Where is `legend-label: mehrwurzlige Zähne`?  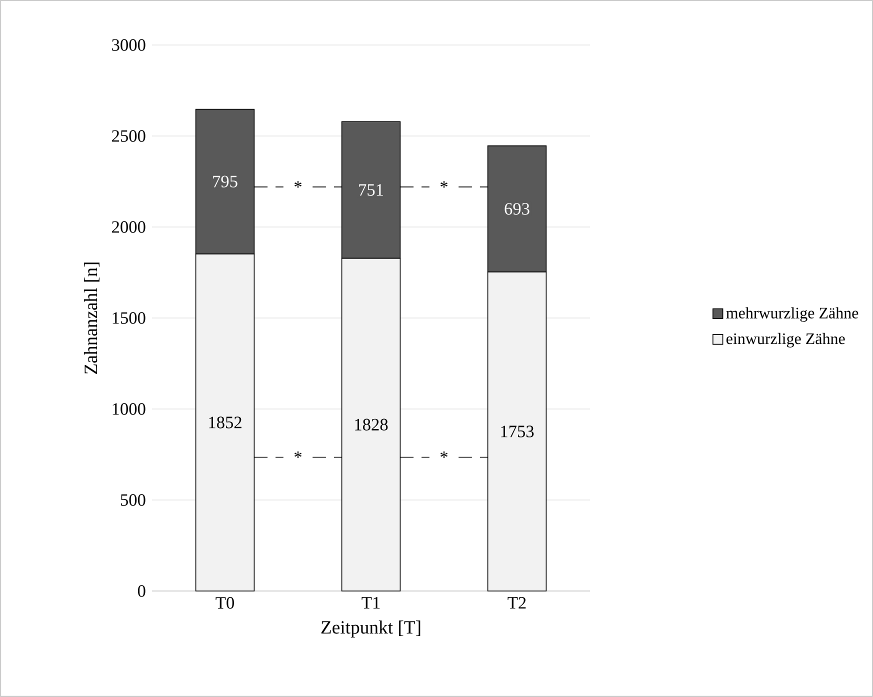
legend-label: mehrwurzlige Zähne is located at coordinates (792, 314).